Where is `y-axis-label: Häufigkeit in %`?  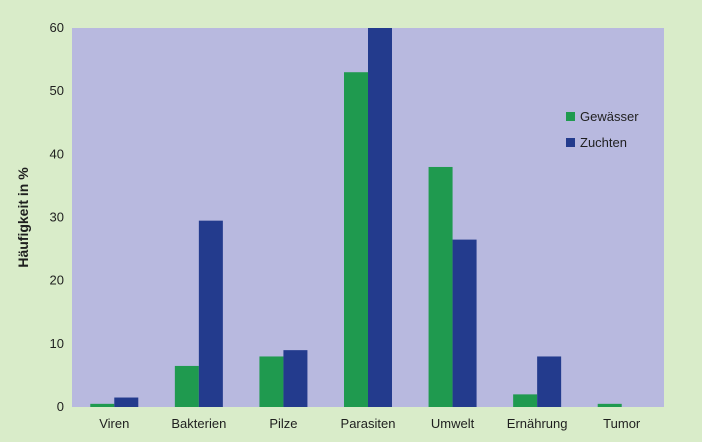 y-axis-label: Häufigkeit in % is located at coordinates (23, 217).